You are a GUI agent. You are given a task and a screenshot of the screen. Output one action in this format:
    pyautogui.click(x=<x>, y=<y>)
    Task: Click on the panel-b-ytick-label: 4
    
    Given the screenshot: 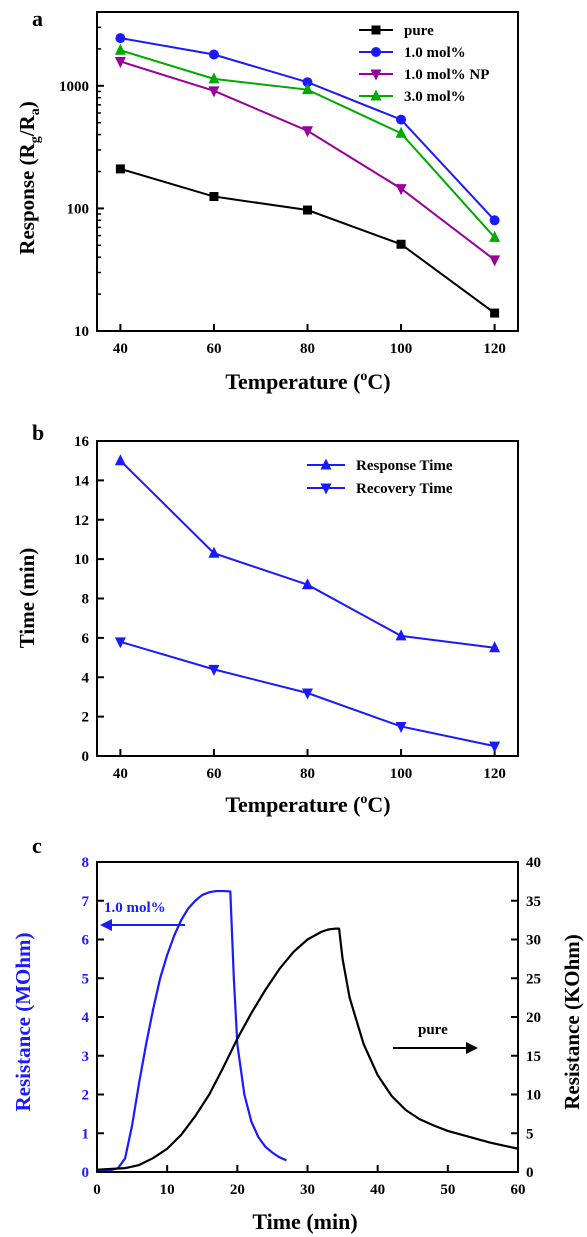 What is the action you would take?
    pyautogui.click(x=86, y=678)
    